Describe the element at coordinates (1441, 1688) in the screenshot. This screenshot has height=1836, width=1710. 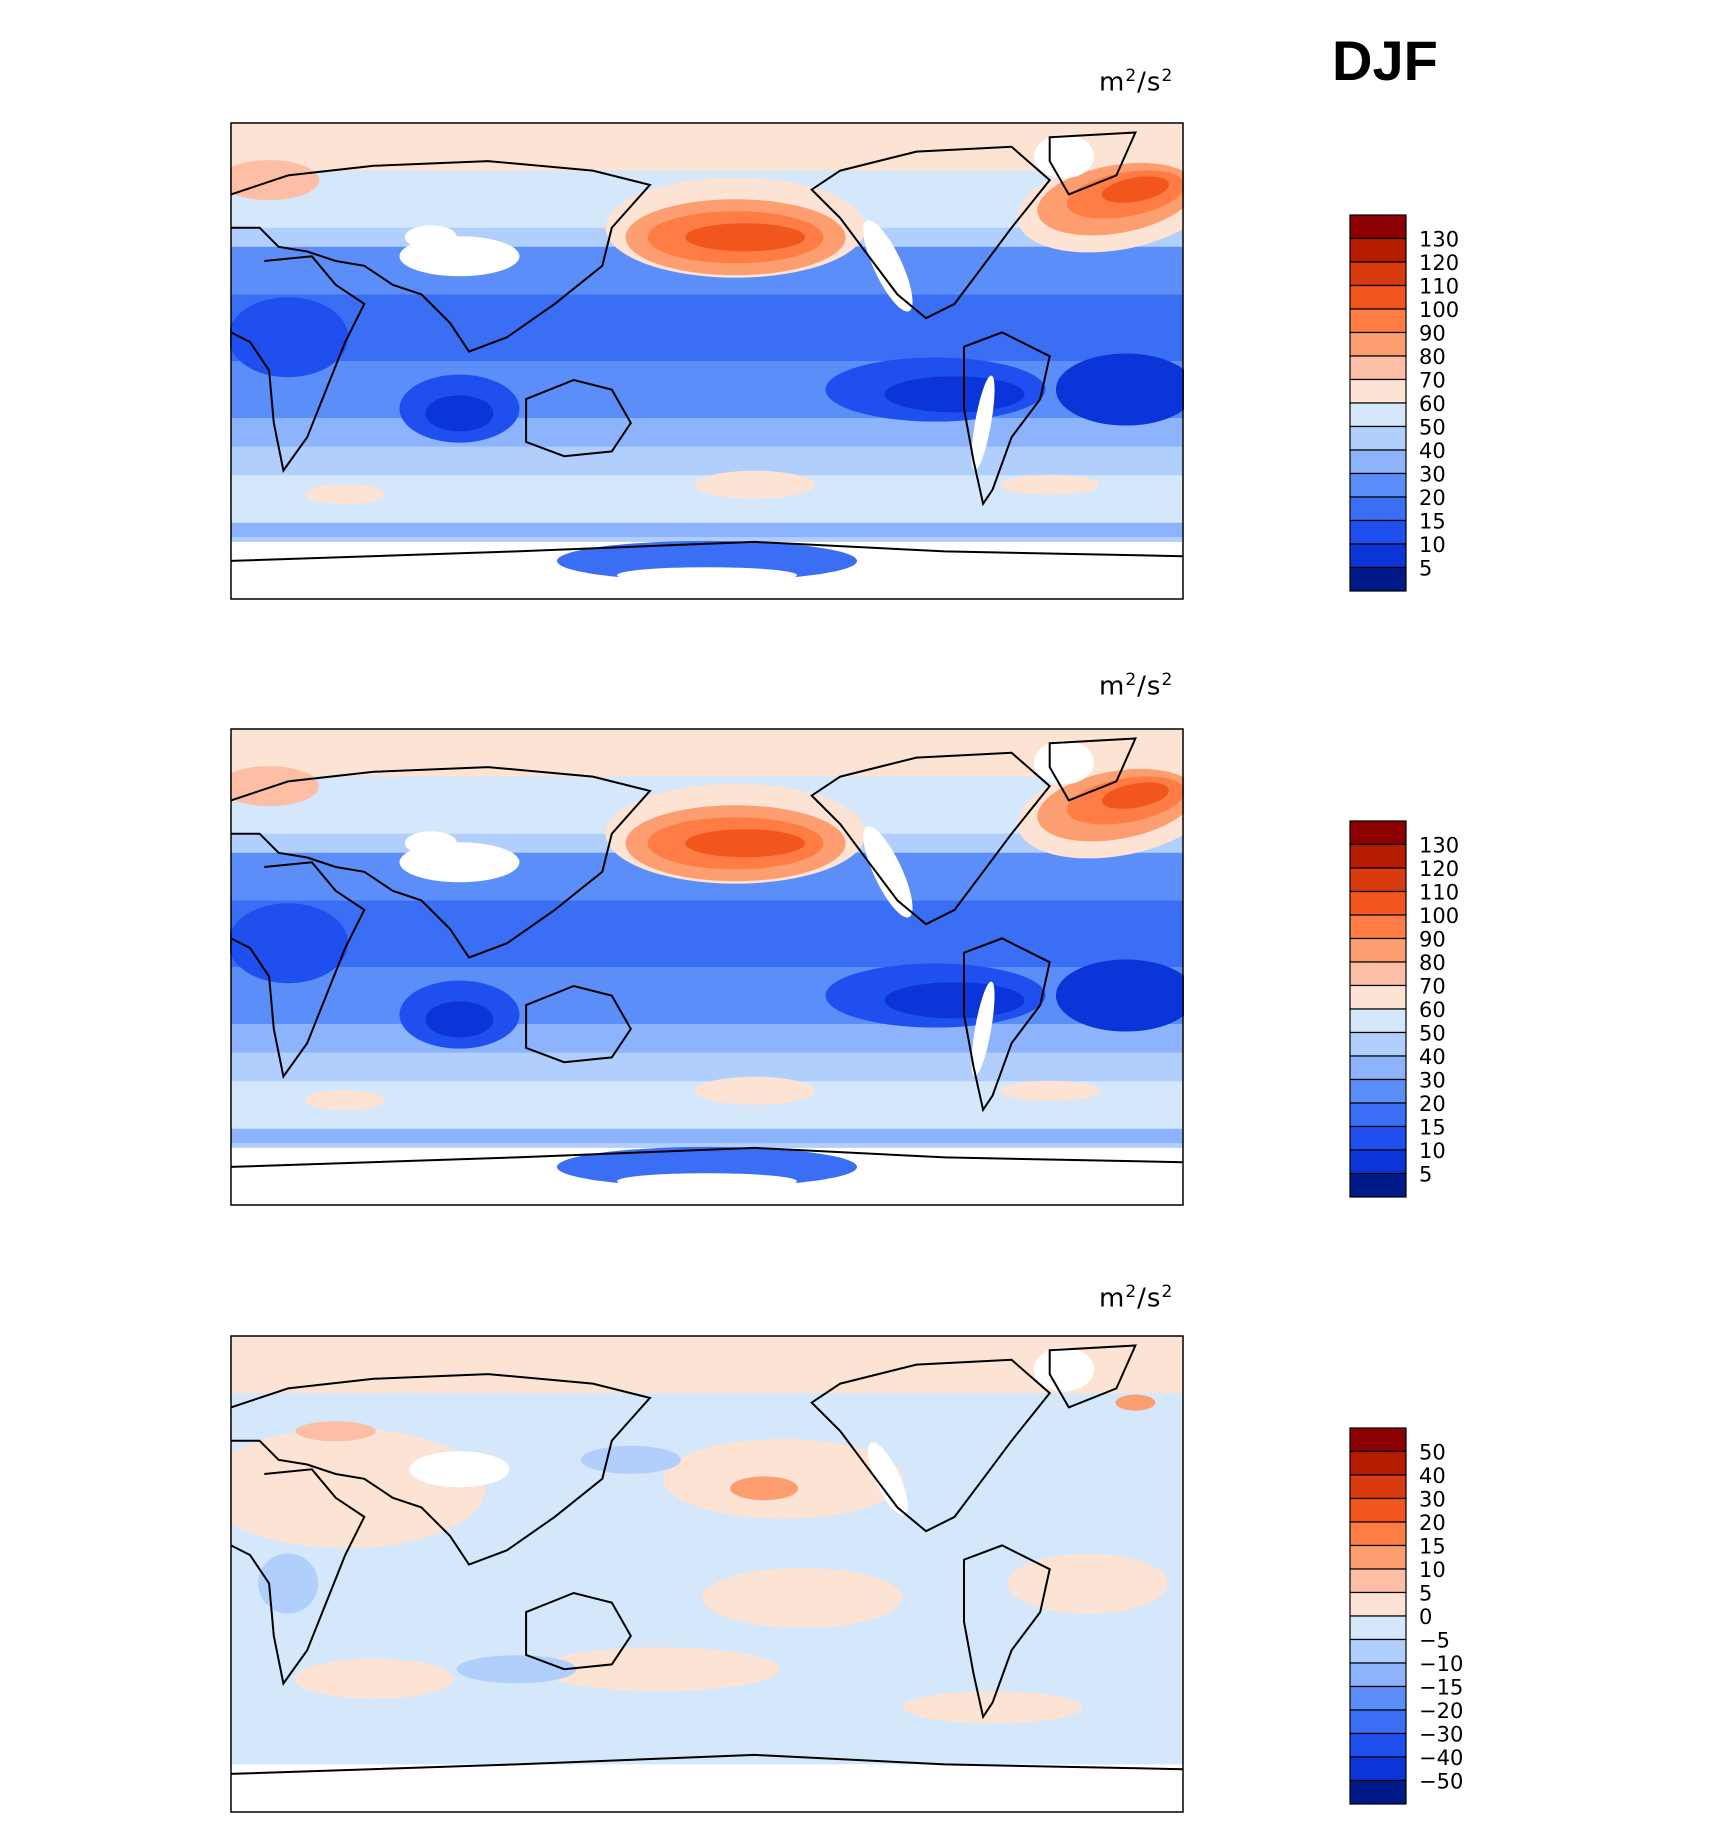
I see `colorbar-tick-label: −15` at that location.